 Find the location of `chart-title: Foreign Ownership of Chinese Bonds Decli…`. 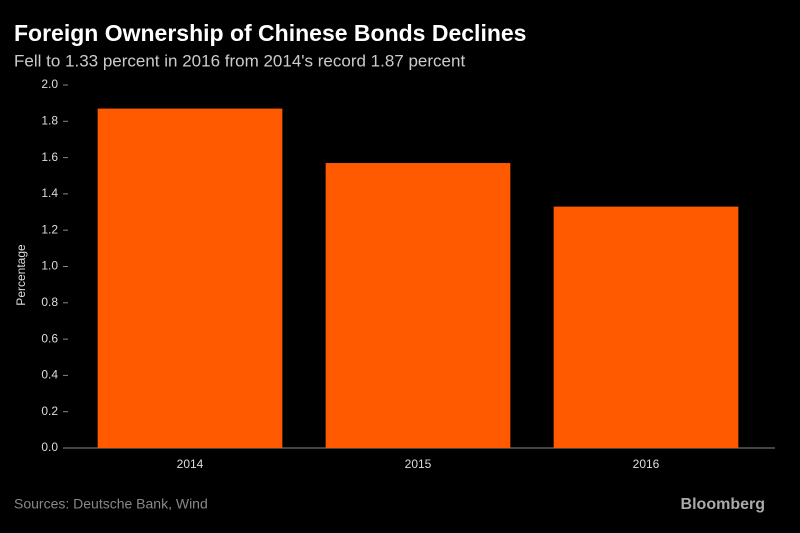

chart-title: Foreign Ownership of Chinese Bonds Decli… is located at coordinates (270, 33).